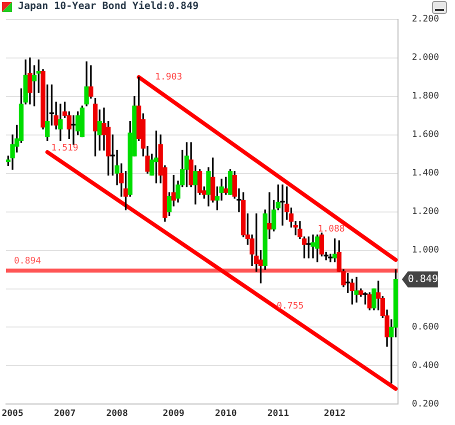 This screenshot has height=425, width=455. What do you see at coordinates (117, 413) in the screenshot?
I see `x-tick-label: 2008` at bounding box center [117, 413].